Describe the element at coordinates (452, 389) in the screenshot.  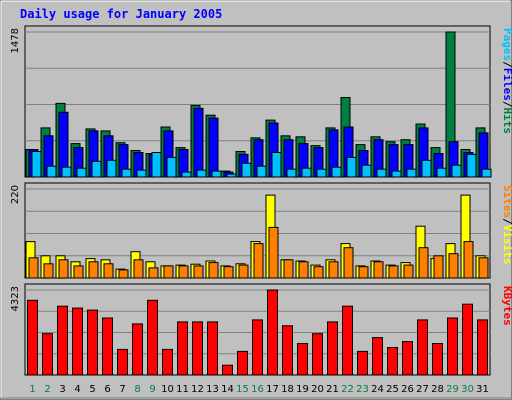
I see `x-tick-day-29: 29` at that location.